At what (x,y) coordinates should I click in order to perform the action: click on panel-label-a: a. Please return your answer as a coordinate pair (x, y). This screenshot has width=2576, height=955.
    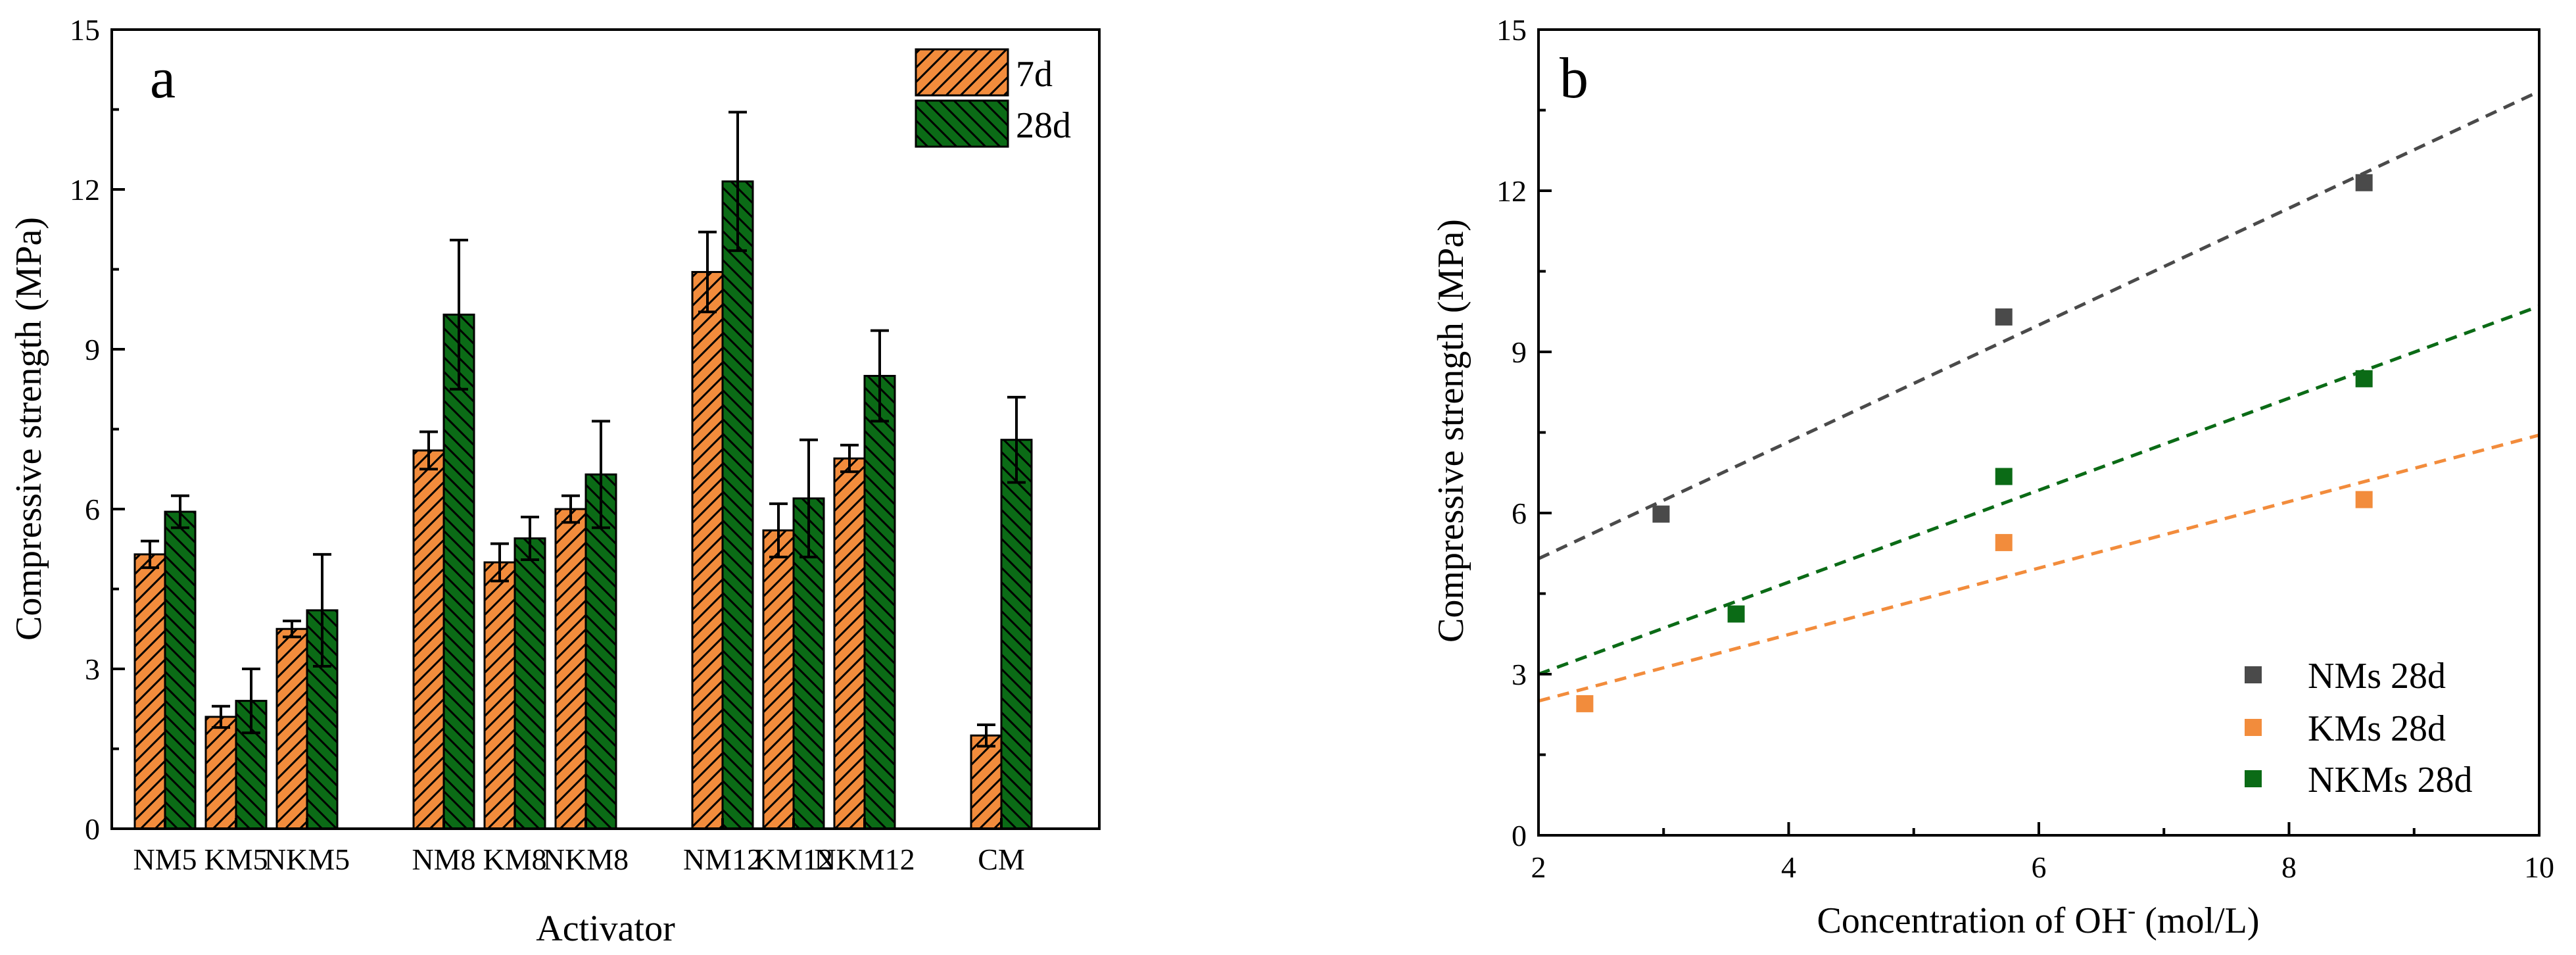
    Looking at the image, I should click on (163, 78).